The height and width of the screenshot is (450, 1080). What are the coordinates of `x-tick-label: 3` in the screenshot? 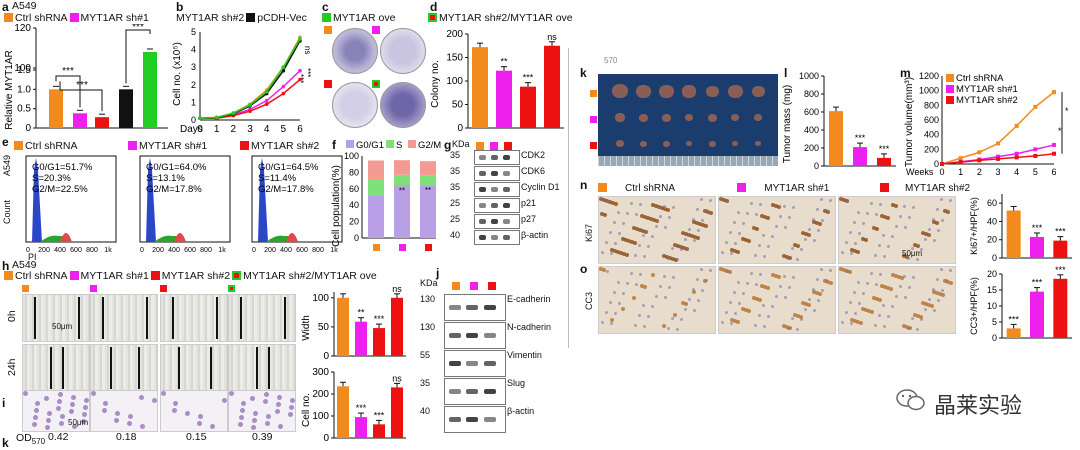 It's located at (250, 129).